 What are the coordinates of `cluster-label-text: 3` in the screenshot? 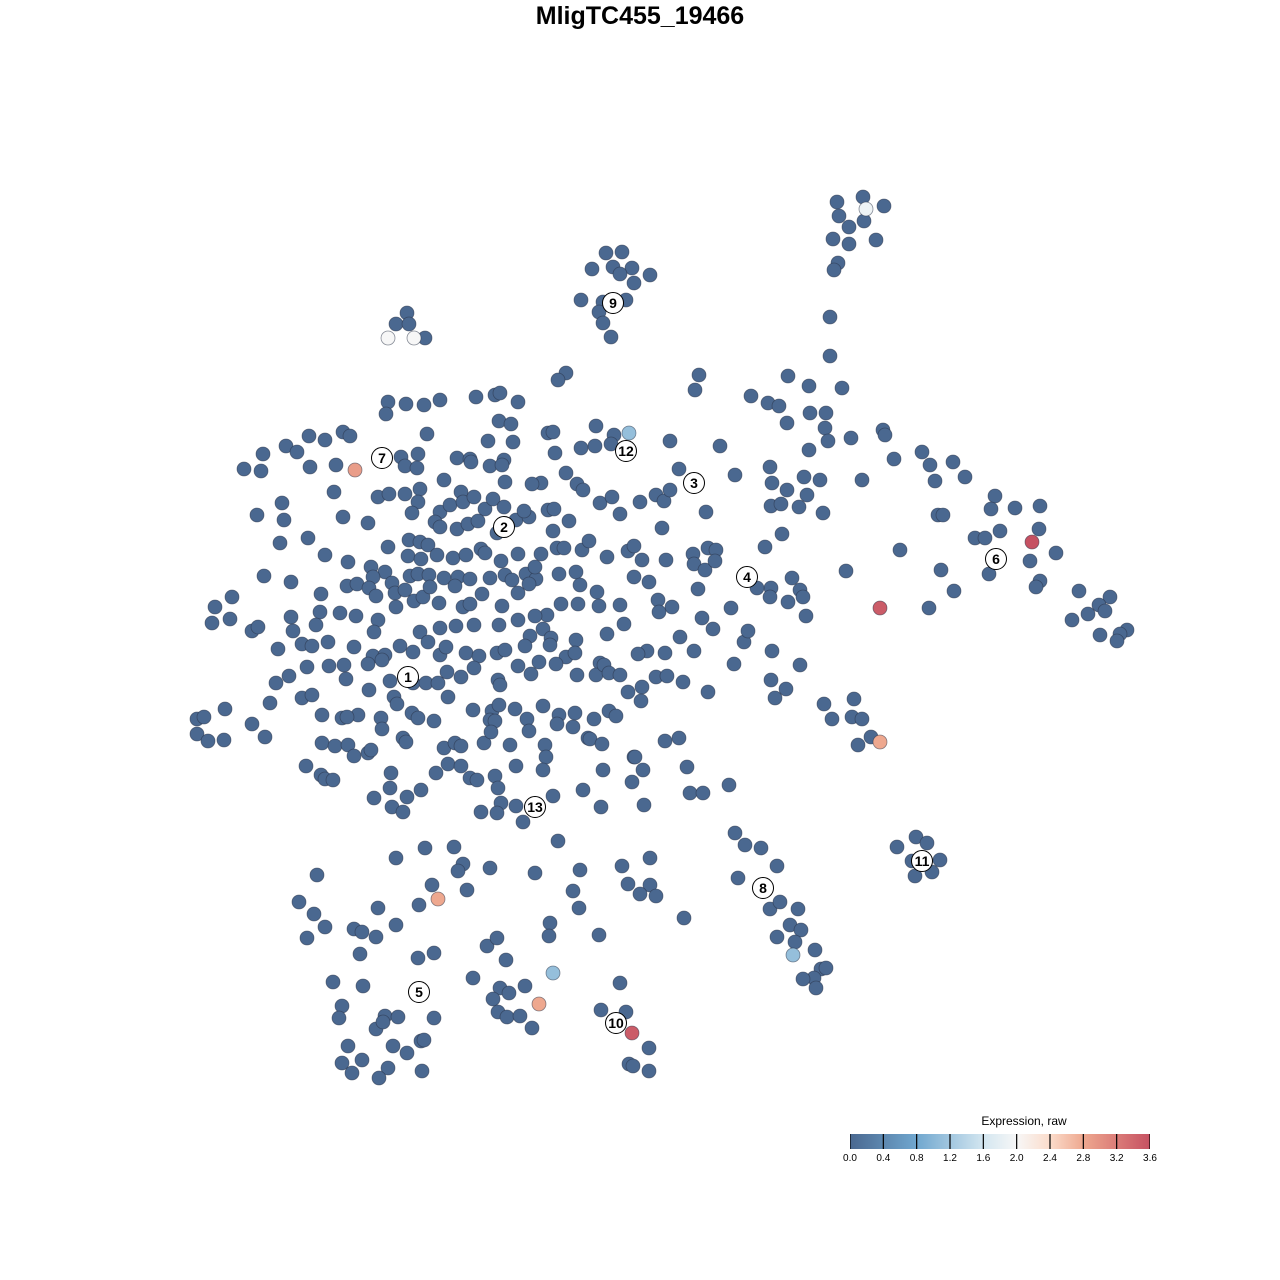 It's located at (694, 483).